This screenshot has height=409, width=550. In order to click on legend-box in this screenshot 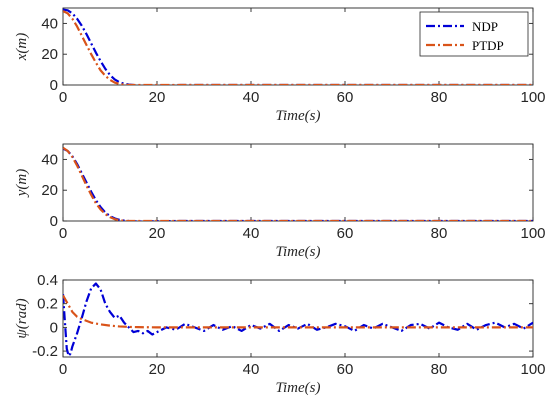, I will do `click(474, 34)`.